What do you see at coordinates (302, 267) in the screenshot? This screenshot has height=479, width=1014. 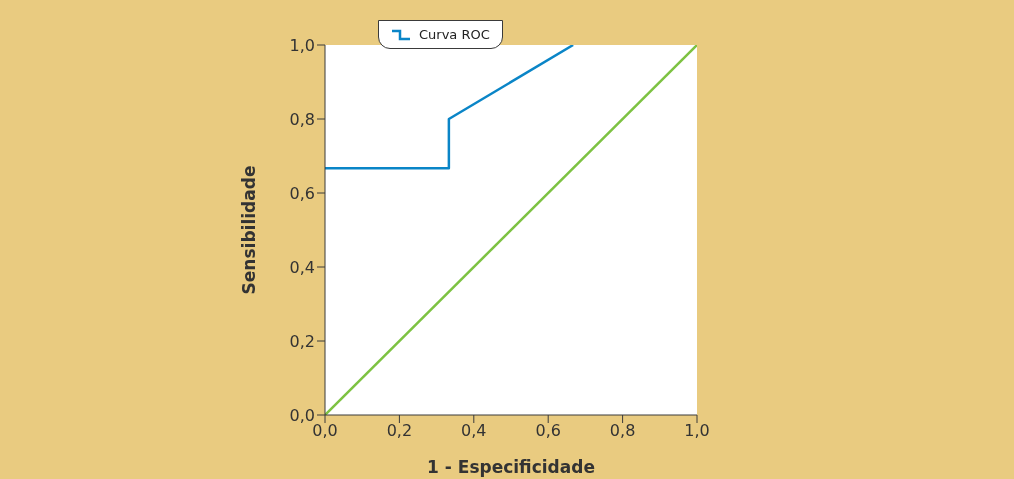 I see `y-tick-label: 0,4` at bounding box center [302, 267].